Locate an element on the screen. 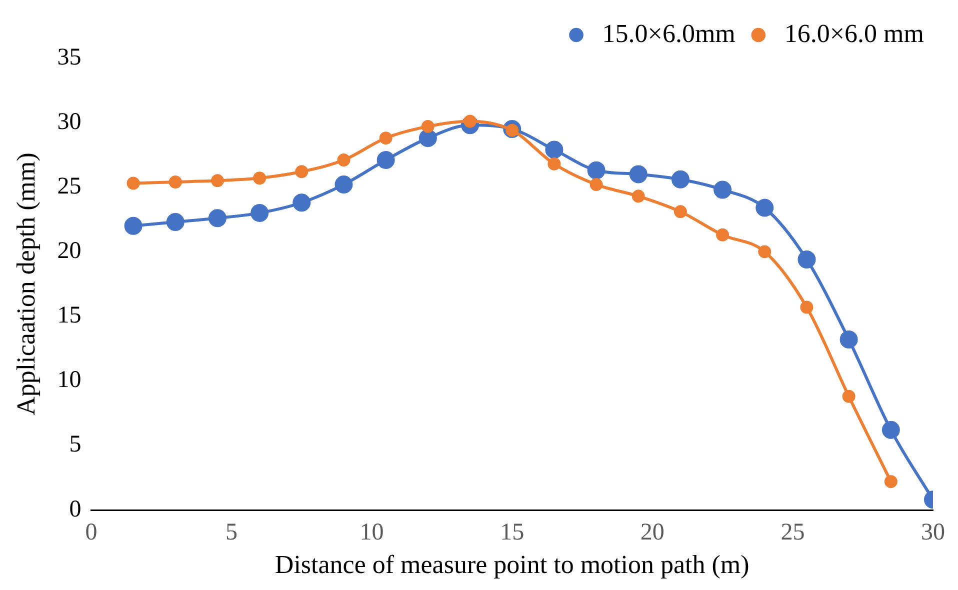  legend-label: 15.0×6.0mm is located at coordinates (669, 33).